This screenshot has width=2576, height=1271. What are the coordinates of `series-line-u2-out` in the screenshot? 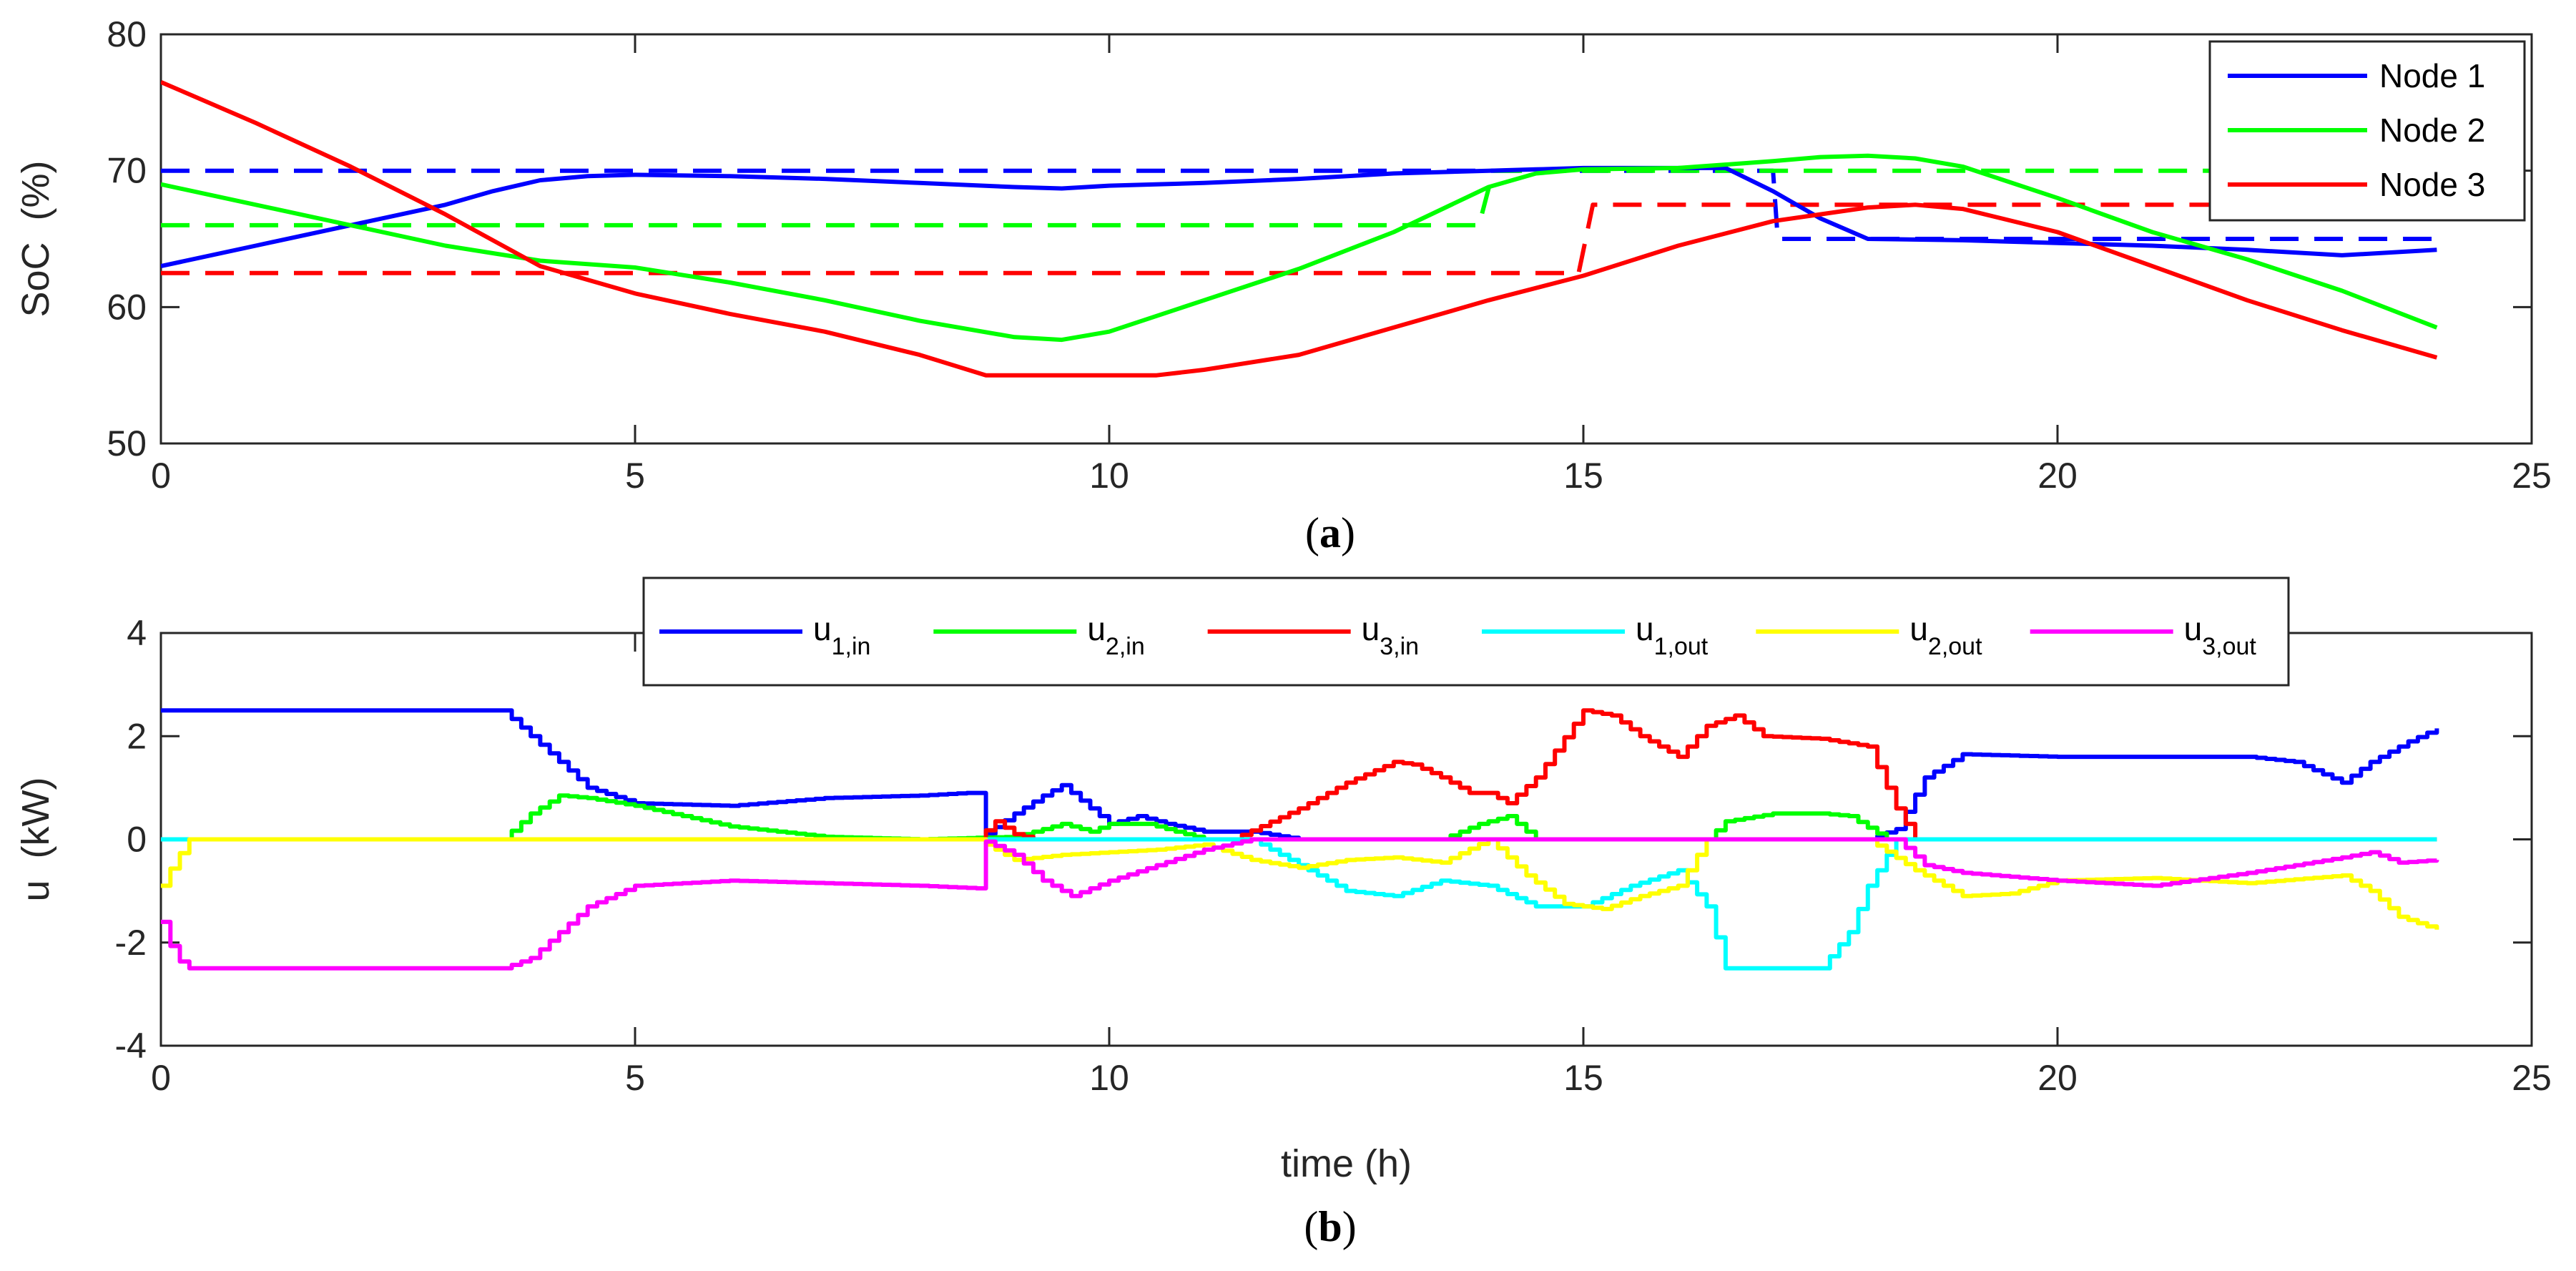 It's located at (1300, 883).